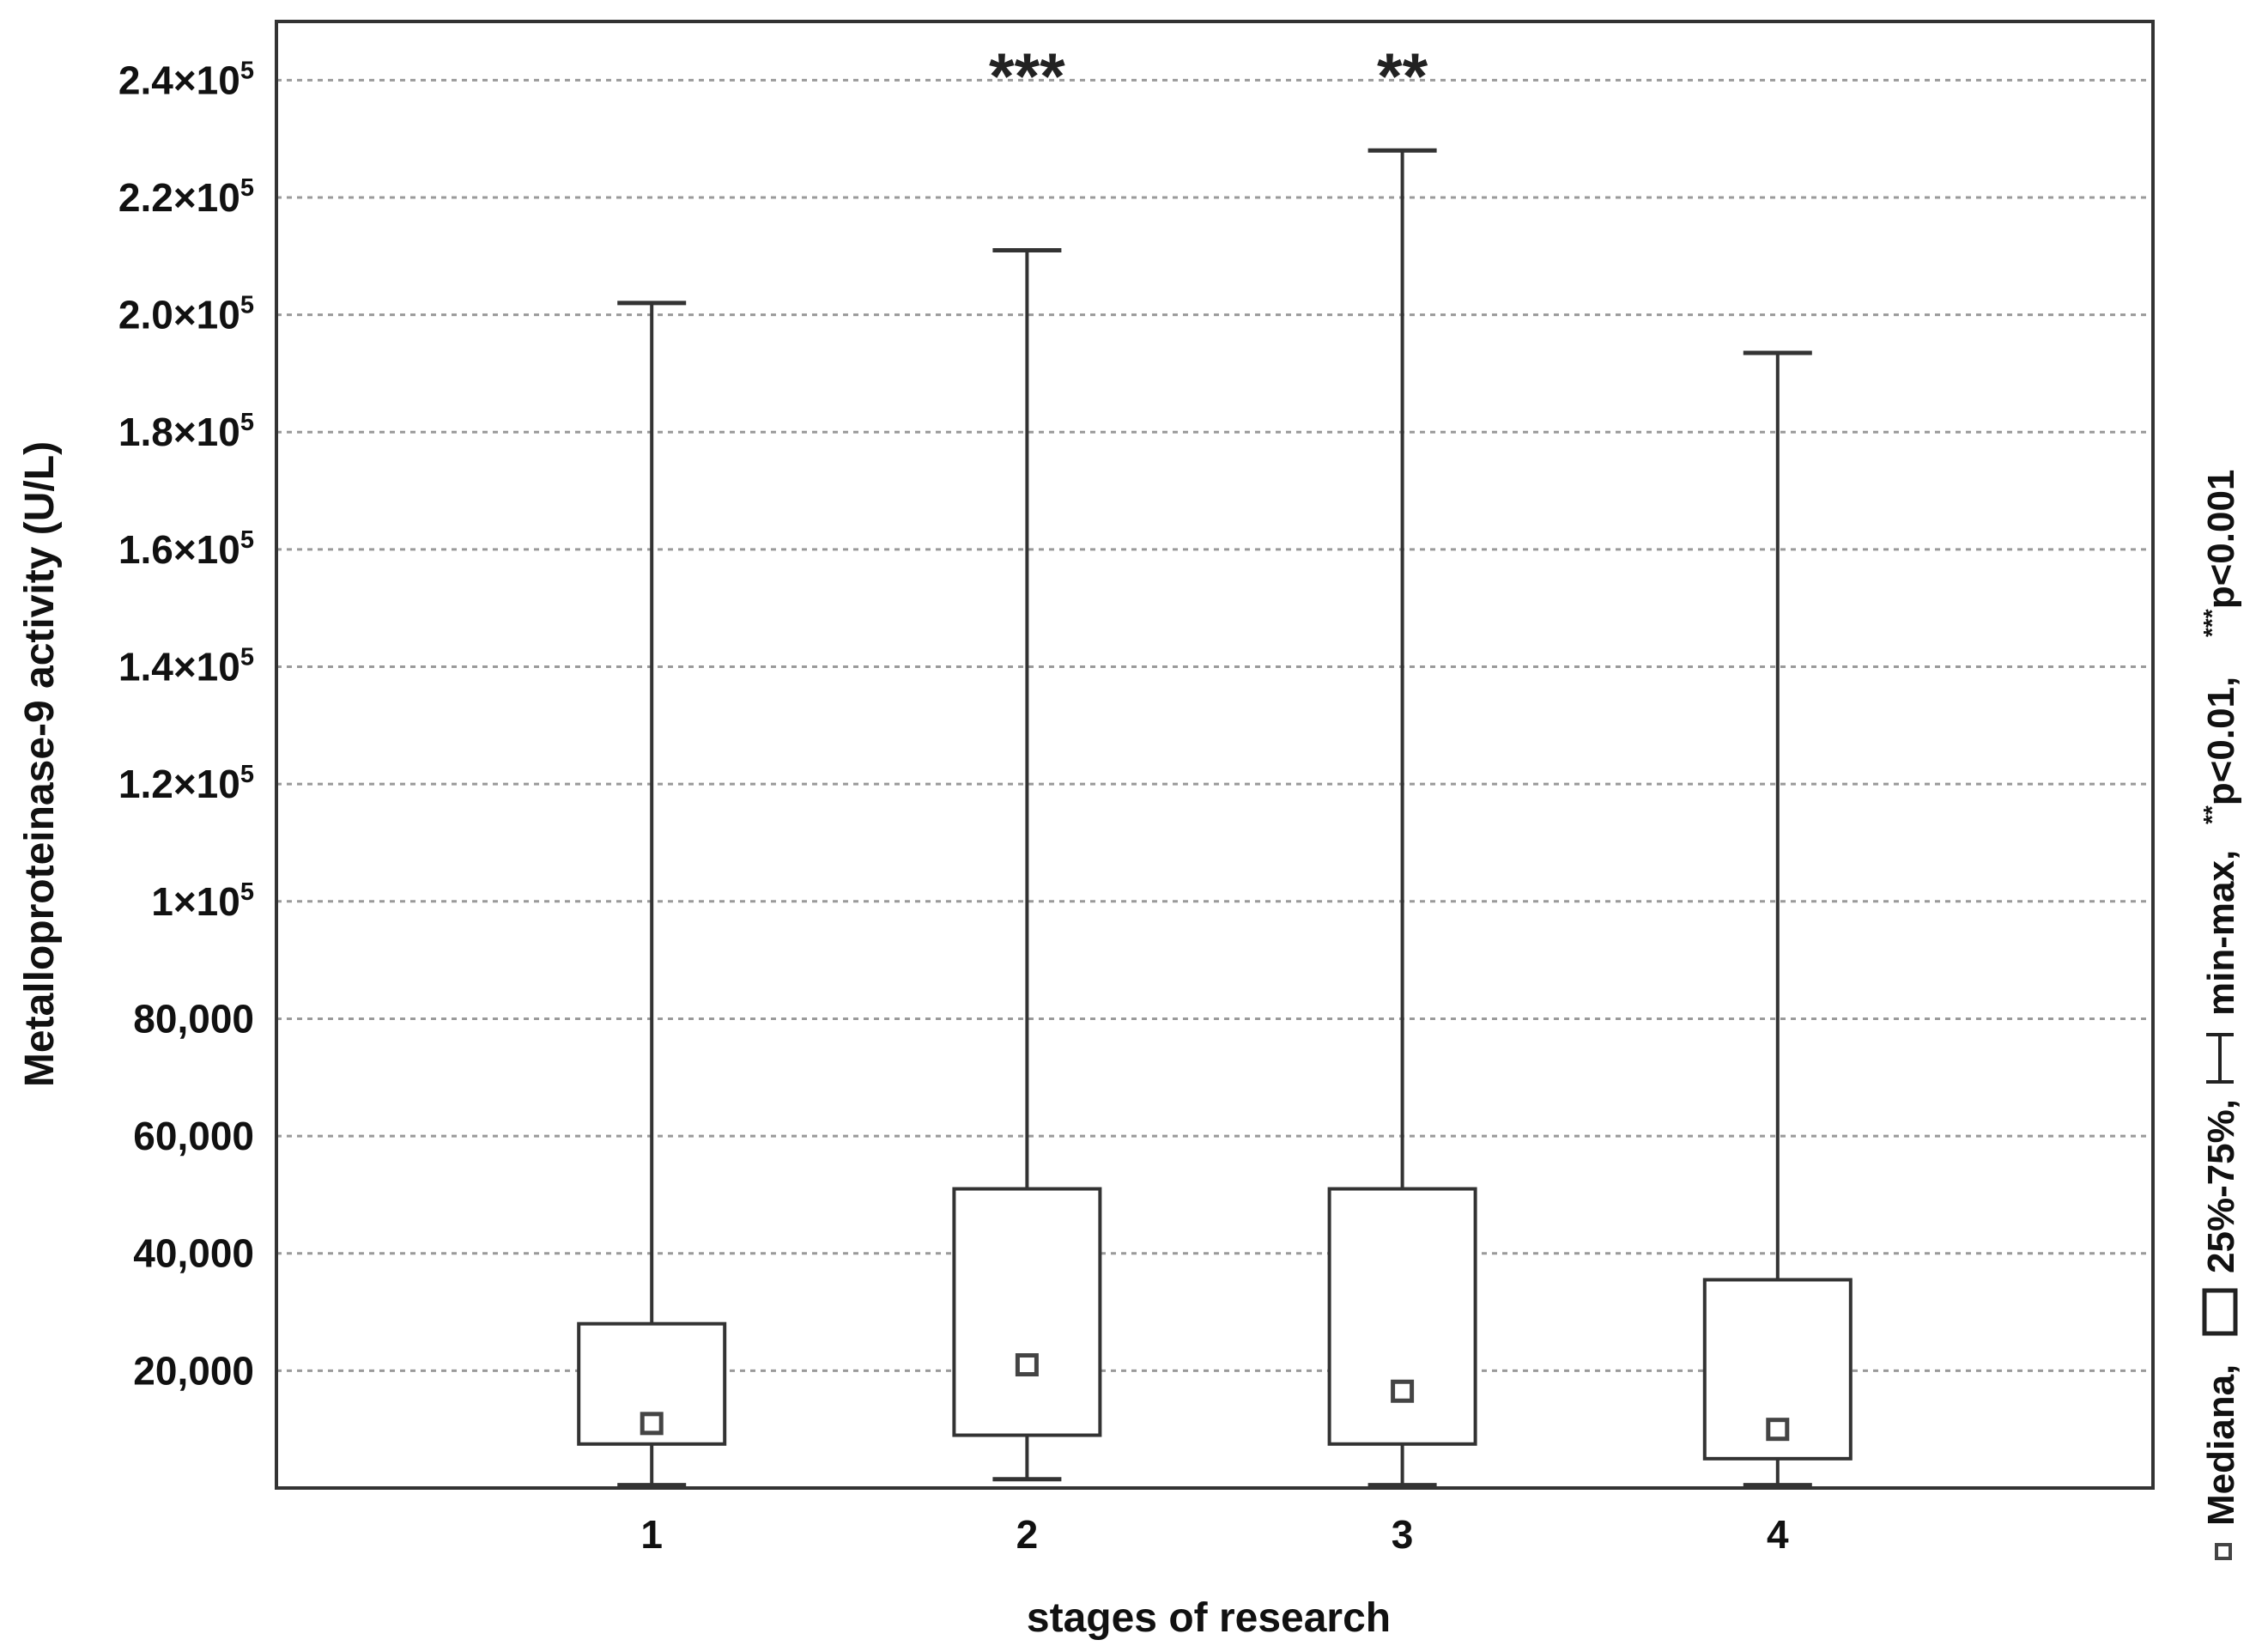 This screenshot has height=1646, width=2268. Describe the element at coordinates (186, 314) in the screenshot. I see `y-tick-label: 2.0×105` at that location.